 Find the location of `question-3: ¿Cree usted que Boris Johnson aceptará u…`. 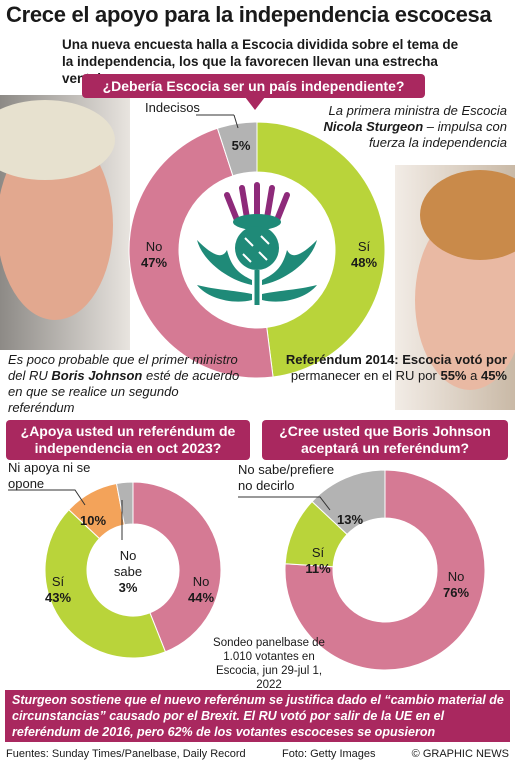

question-3: ¿Cree usted que Boris Johnson aceptará u… is located at coordinates (385, 440).